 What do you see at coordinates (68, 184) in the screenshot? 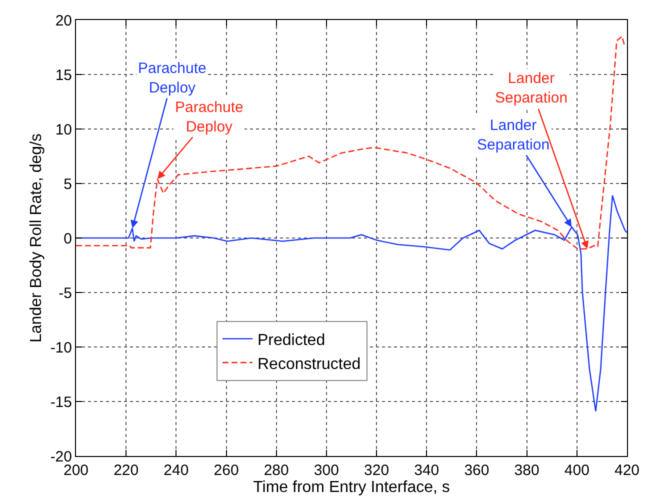
I see `y-tick-label: 5` at bounding box center [68, 184].